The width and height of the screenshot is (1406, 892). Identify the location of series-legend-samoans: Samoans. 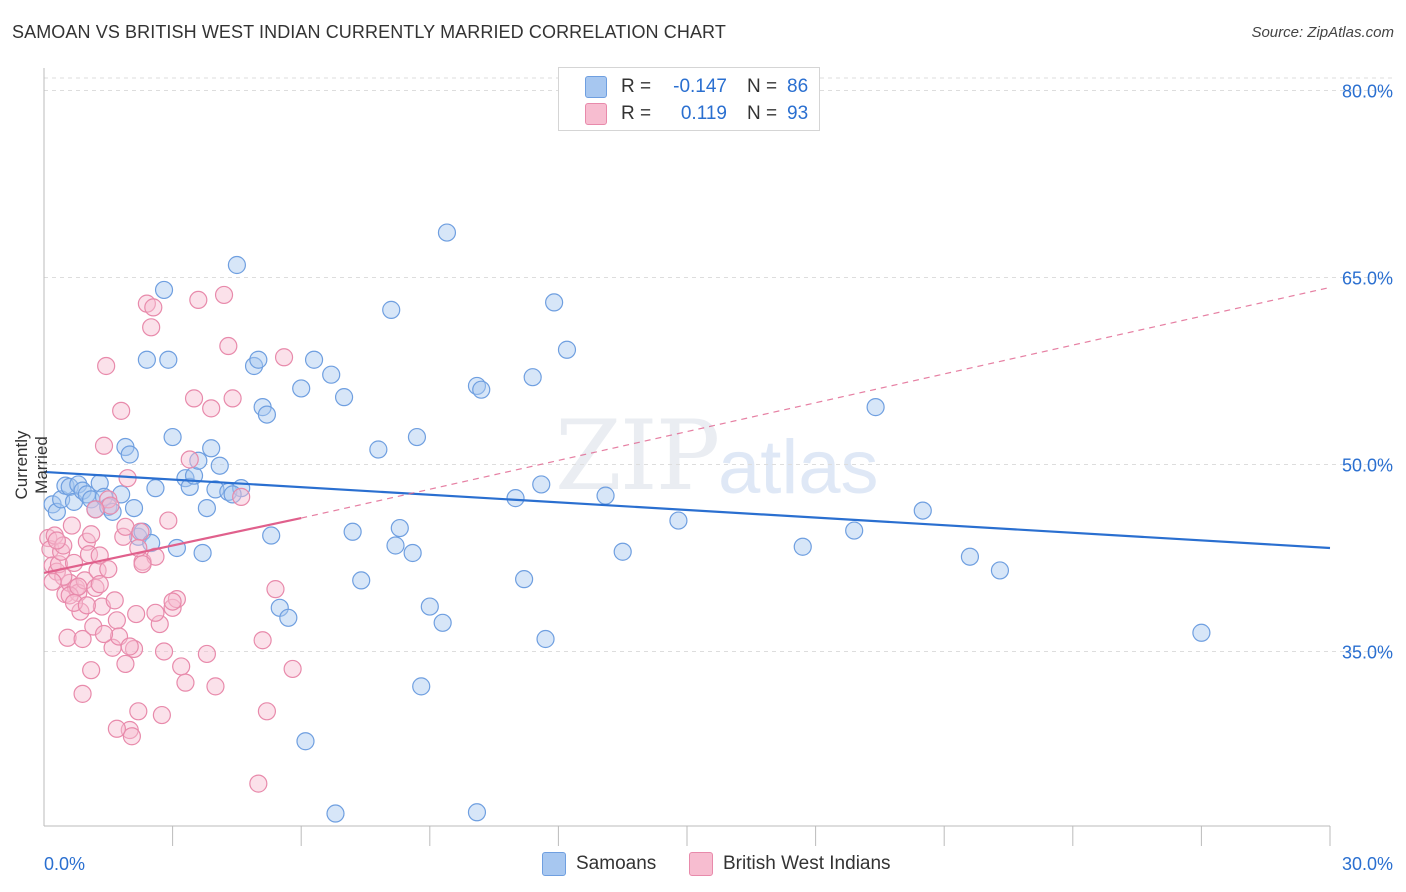
(599, 864).